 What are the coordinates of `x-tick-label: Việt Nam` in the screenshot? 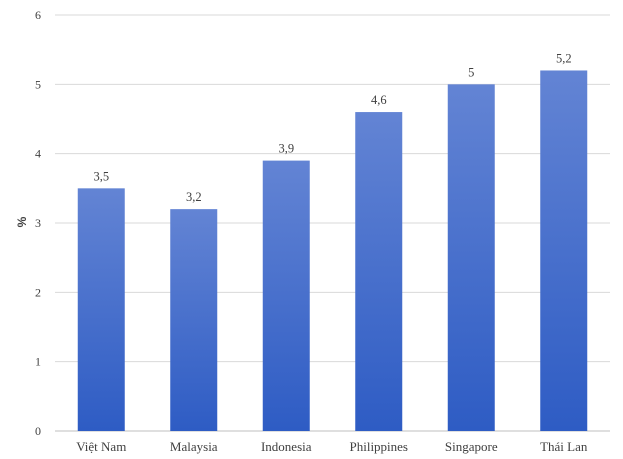 It's located at (101, 446).